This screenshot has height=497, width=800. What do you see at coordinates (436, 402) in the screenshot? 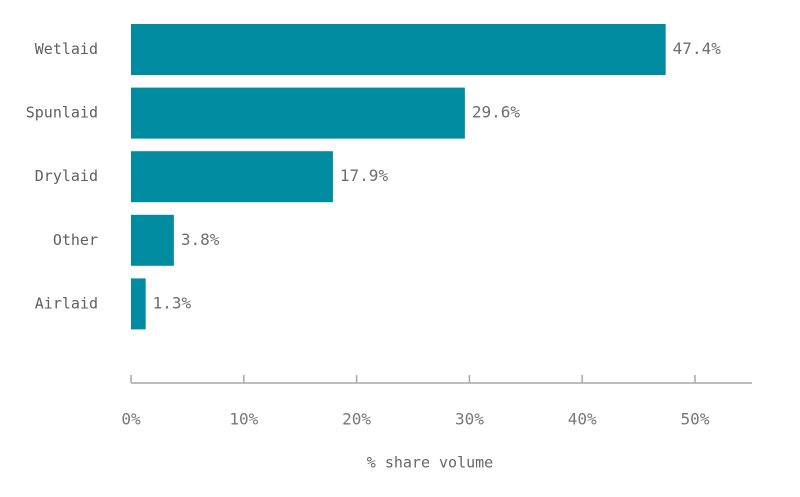
I see `x-axis: 0% 10% 20% 30% 40% 50%` at bounding box center [436, 402].